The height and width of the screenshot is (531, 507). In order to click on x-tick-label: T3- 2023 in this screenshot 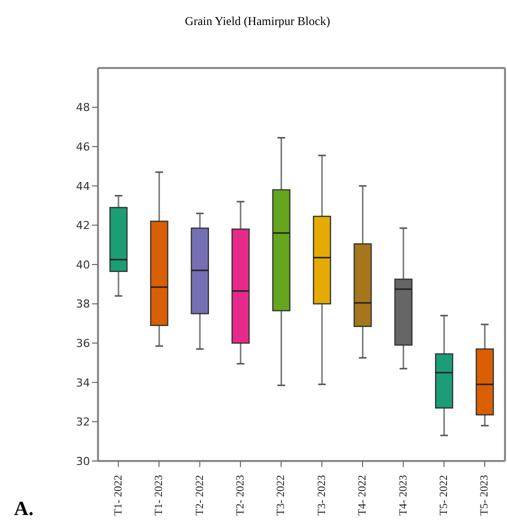, I will do `click(322, 495)`.